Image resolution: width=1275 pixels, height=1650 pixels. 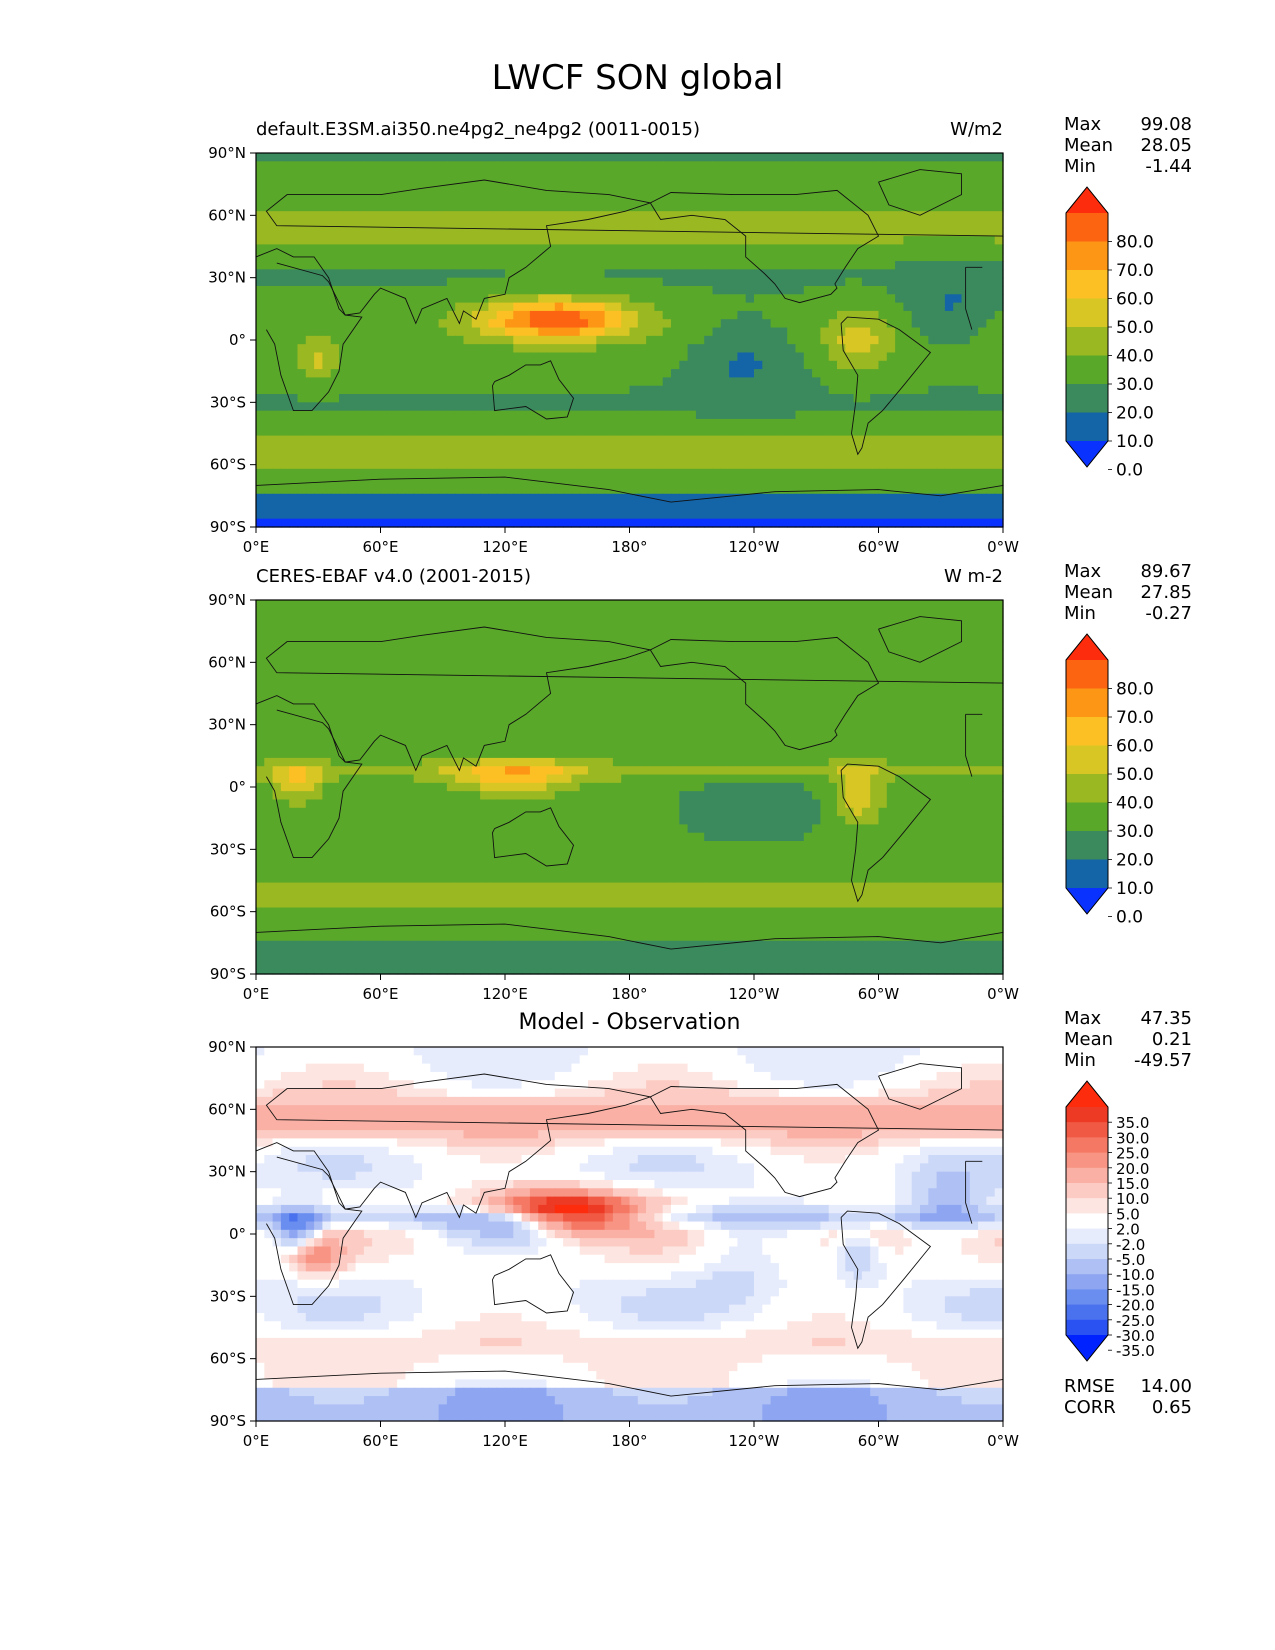 I want to click on colorbar-label: -20.0, so click(x=1135, y=1306).